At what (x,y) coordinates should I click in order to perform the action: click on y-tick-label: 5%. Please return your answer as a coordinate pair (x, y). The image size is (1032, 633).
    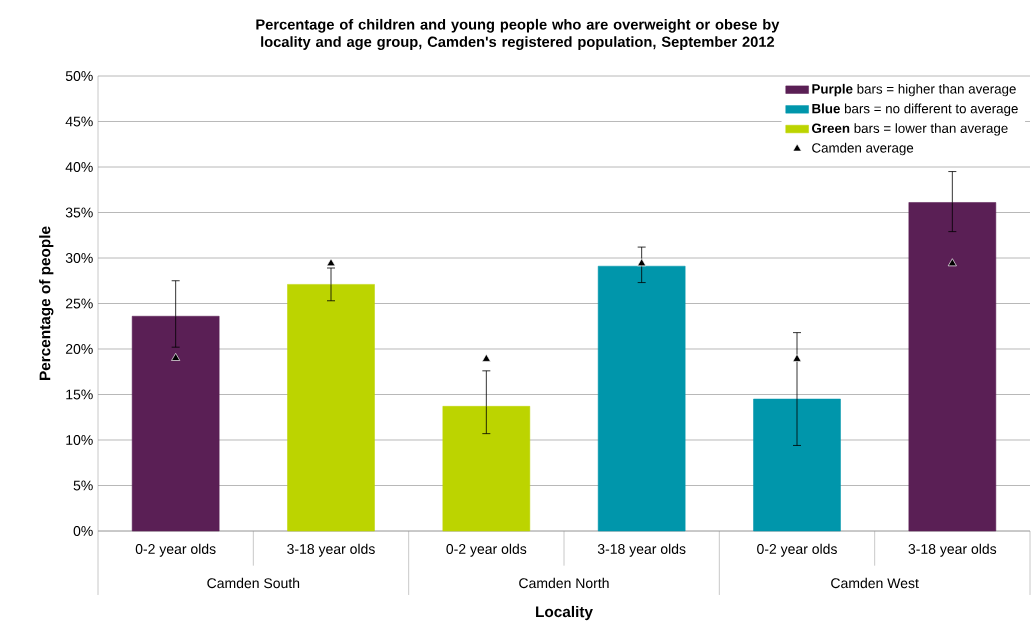
    Looking at the image, I should click on (83, 485).